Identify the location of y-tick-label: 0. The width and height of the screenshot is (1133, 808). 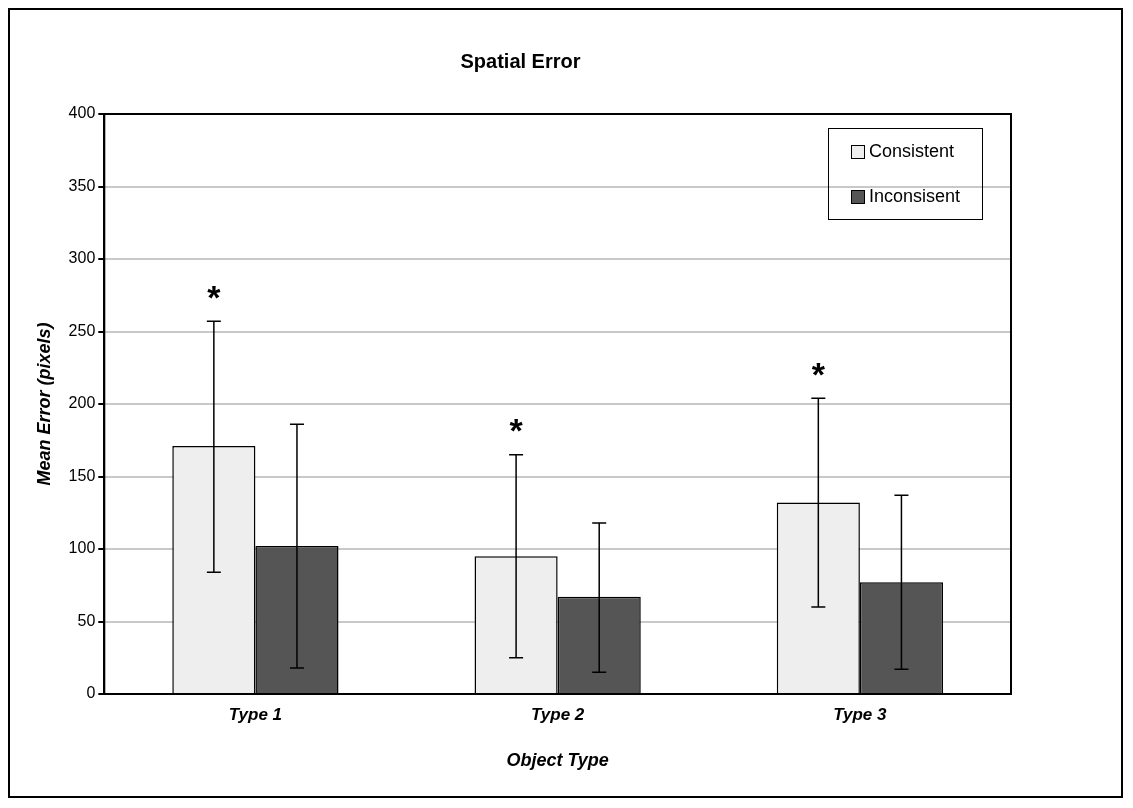
(91, 693).